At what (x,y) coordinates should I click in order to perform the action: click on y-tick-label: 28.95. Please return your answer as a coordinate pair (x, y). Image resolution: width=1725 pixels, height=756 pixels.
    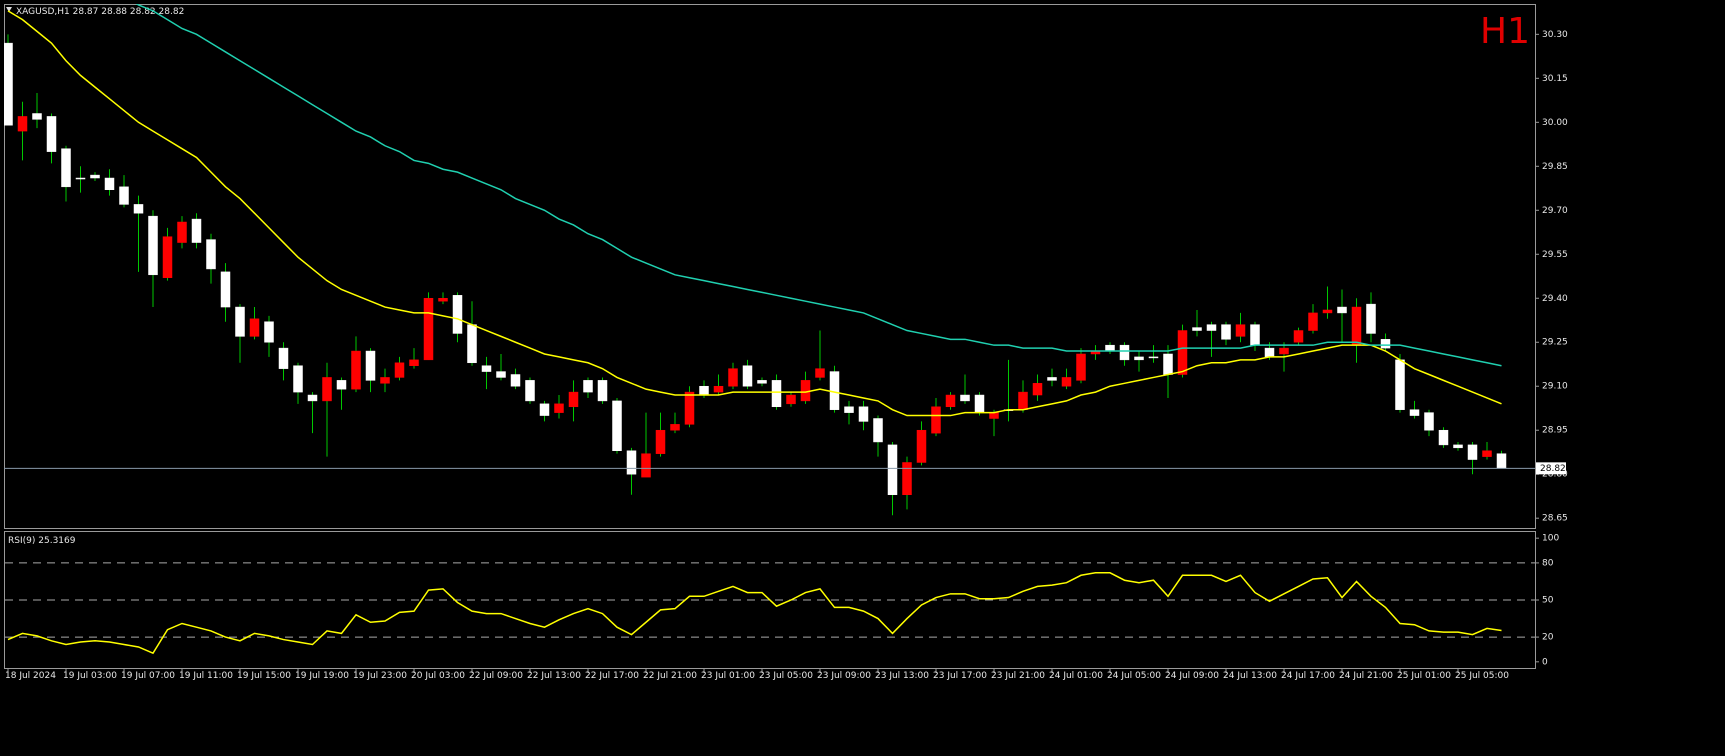
    Looking at the image, I should click on (1555, 431).